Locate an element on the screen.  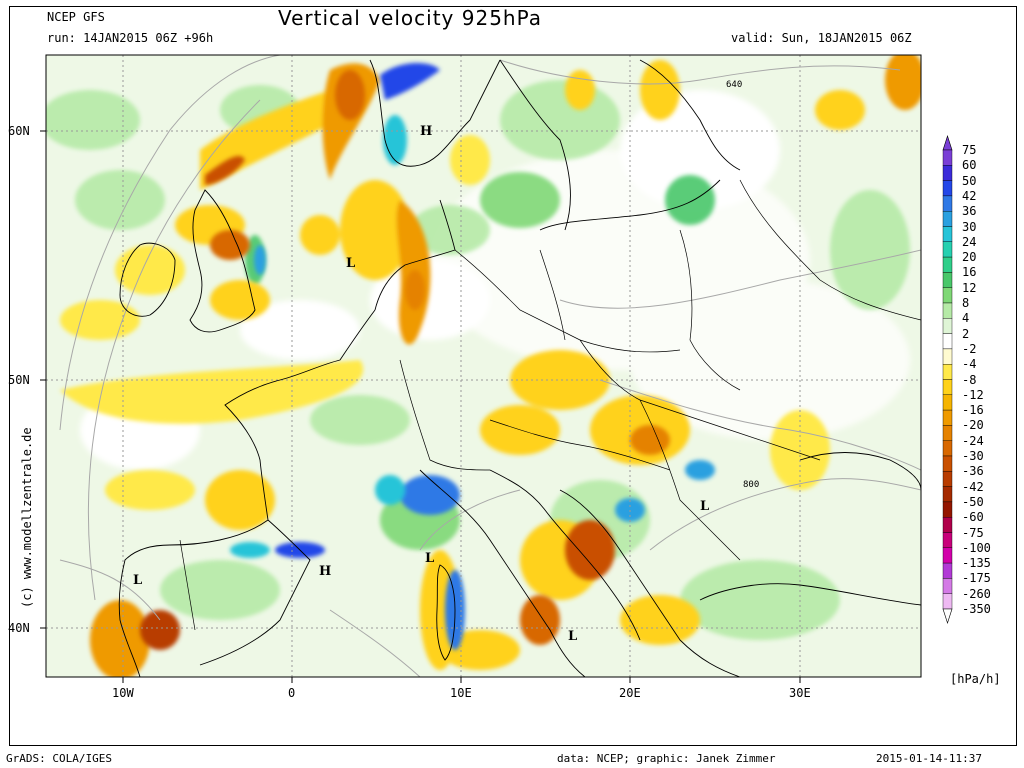
colorbar-arrow-bottom is located at coordinates (947, 616).